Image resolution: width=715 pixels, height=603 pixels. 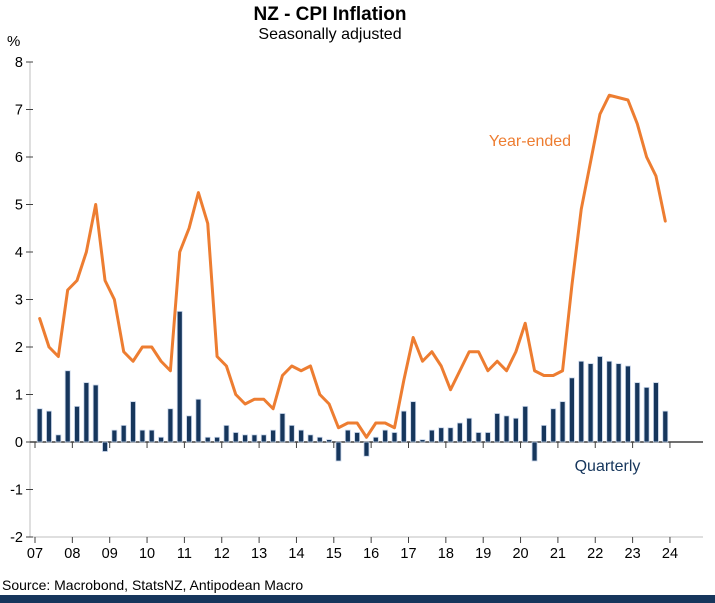 I want to click on x-tick-label: 11, so click(x=184, y=554).